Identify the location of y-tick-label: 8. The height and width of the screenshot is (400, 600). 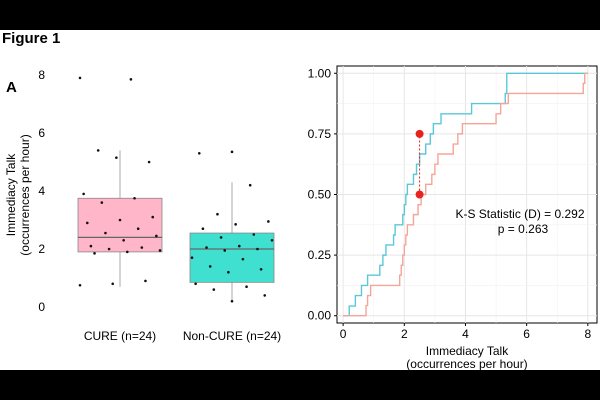
(41, 75).